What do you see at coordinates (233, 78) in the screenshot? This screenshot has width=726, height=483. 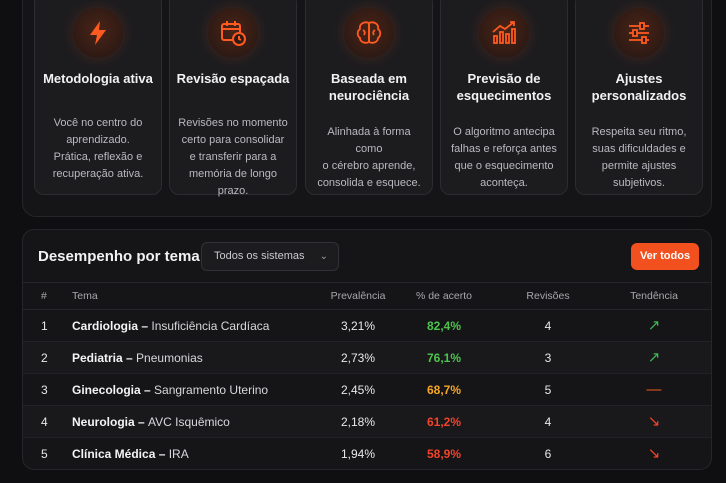 I see `feature-title: Revisão espaçada` at bounding box center [233, 78].